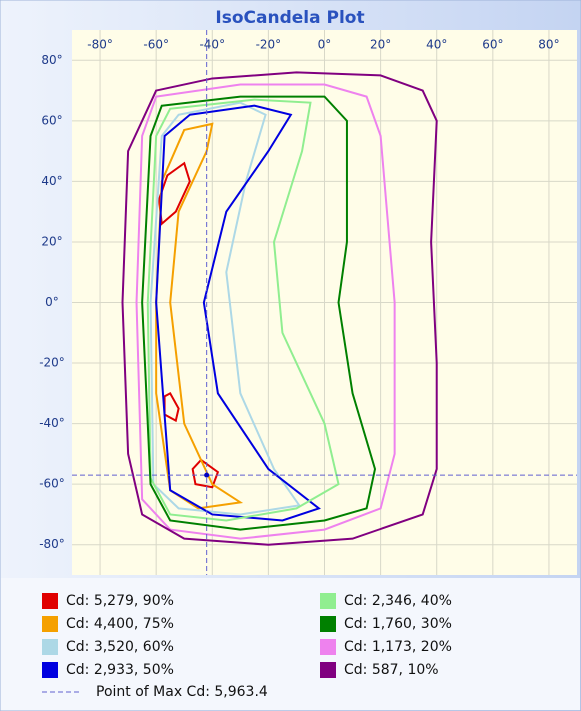 This screenshot has height=711, width=581. I want to click on x-tick-label: 0°, so click(325, 45).